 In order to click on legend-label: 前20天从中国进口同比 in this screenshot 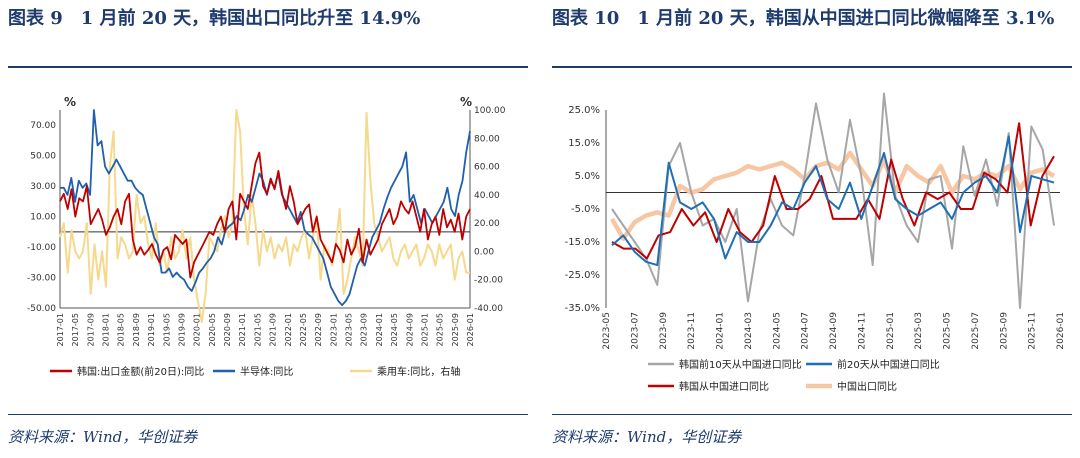, I will do `click(888, 364)`.